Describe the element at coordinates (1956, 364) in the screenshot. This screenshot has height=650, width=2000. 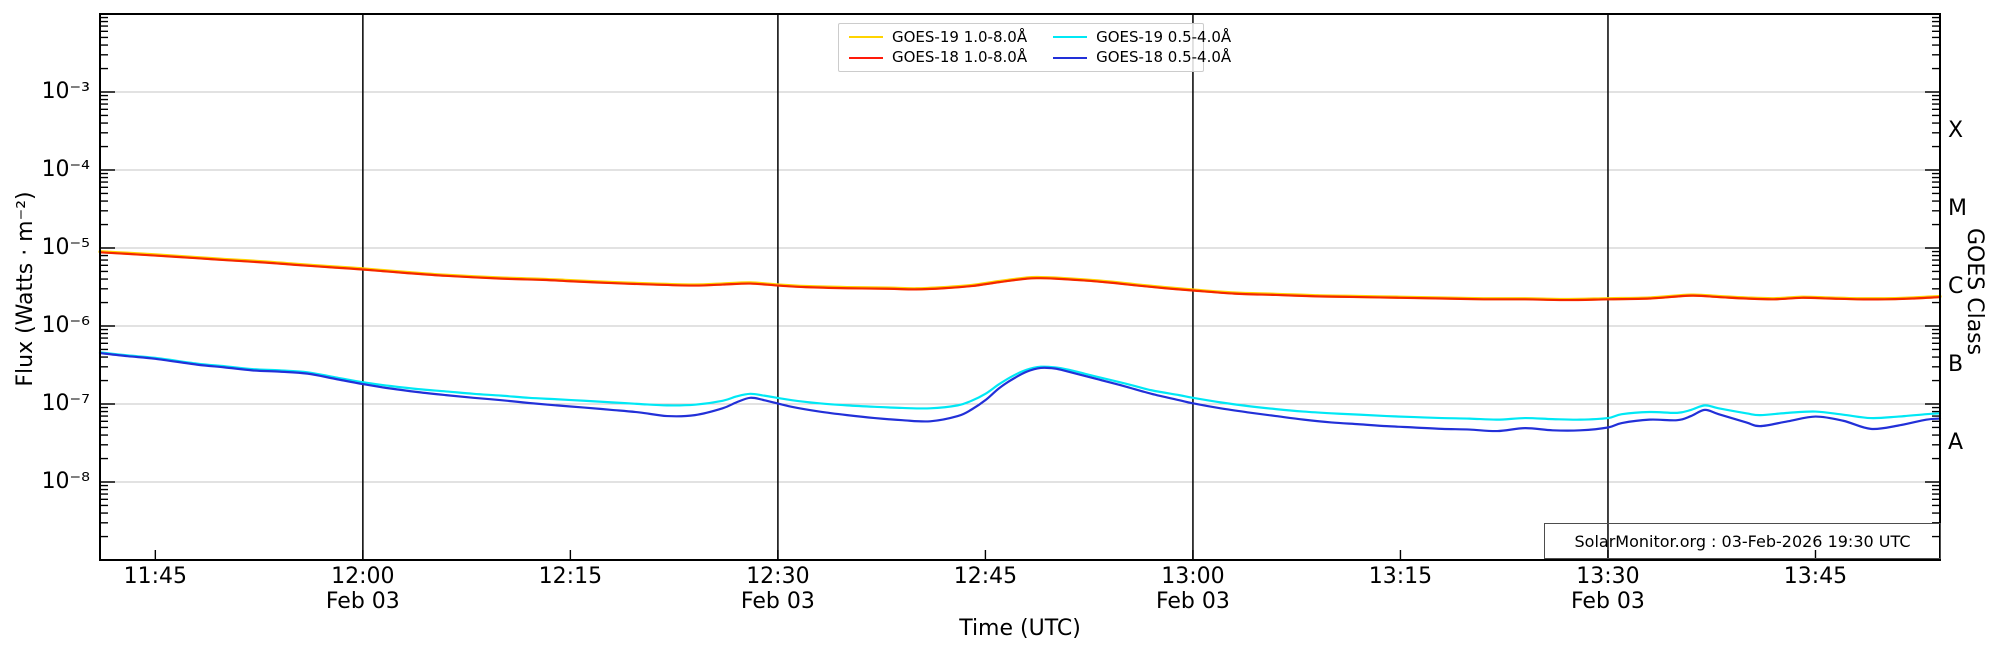
I see `goes-class-letter: B` at that location.